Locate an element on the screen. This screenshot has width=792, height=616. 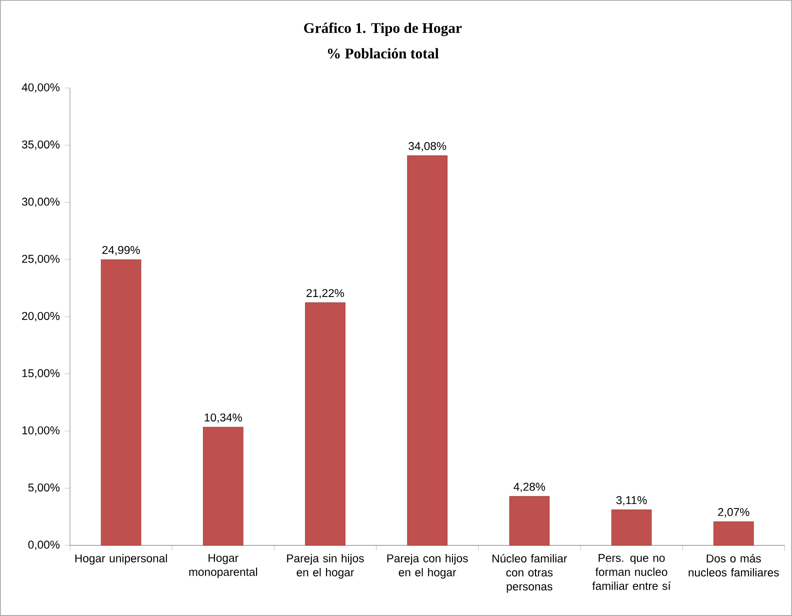
chart-subtitle: % Población total is located at coordinates (383, 53).